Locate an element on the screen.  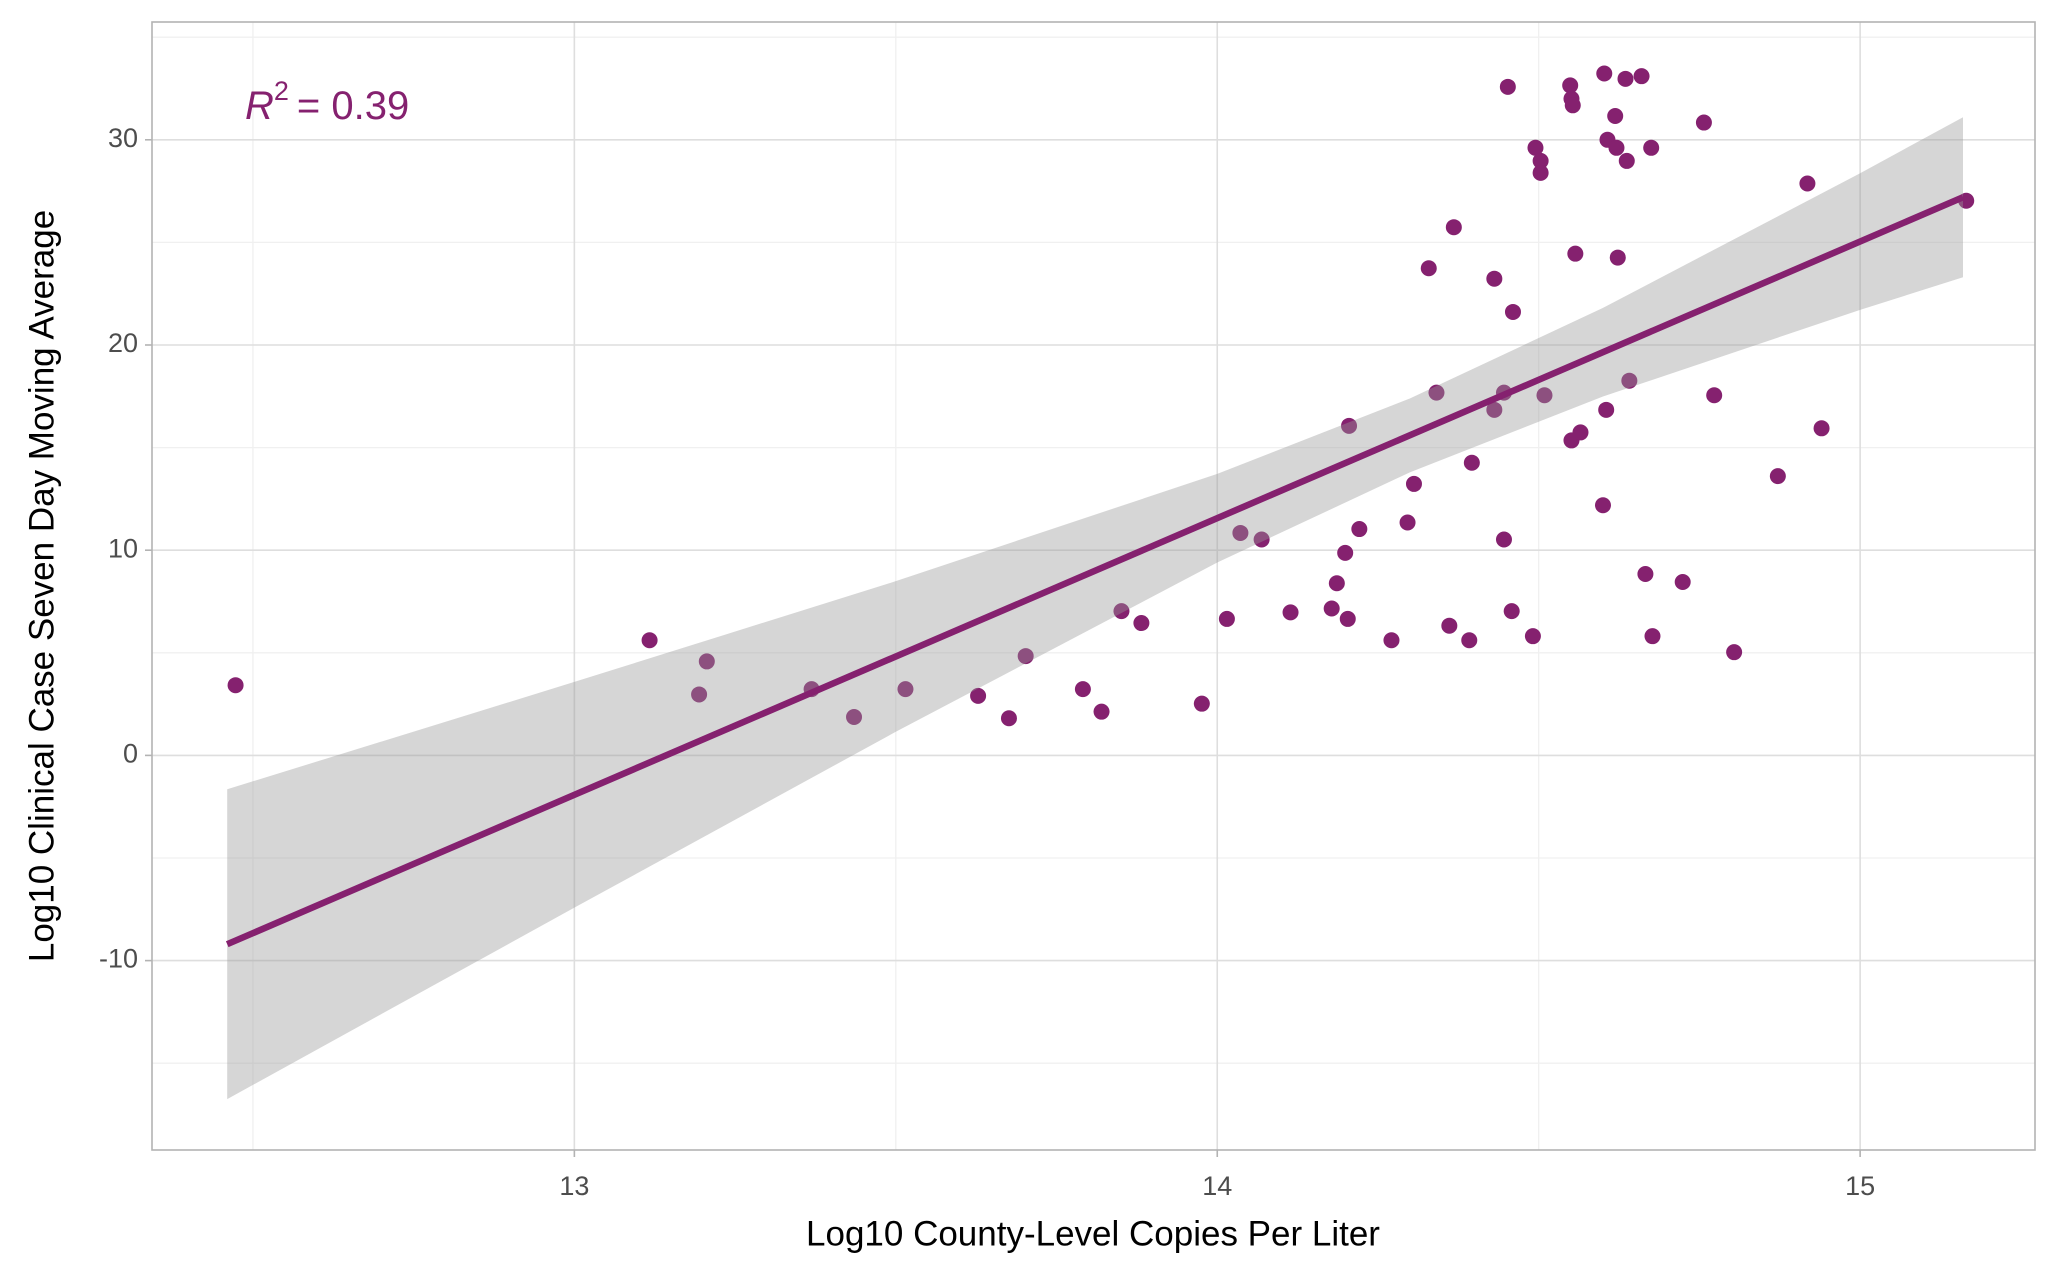
y-tick-label: -10 is located at coordinates (118, 959).